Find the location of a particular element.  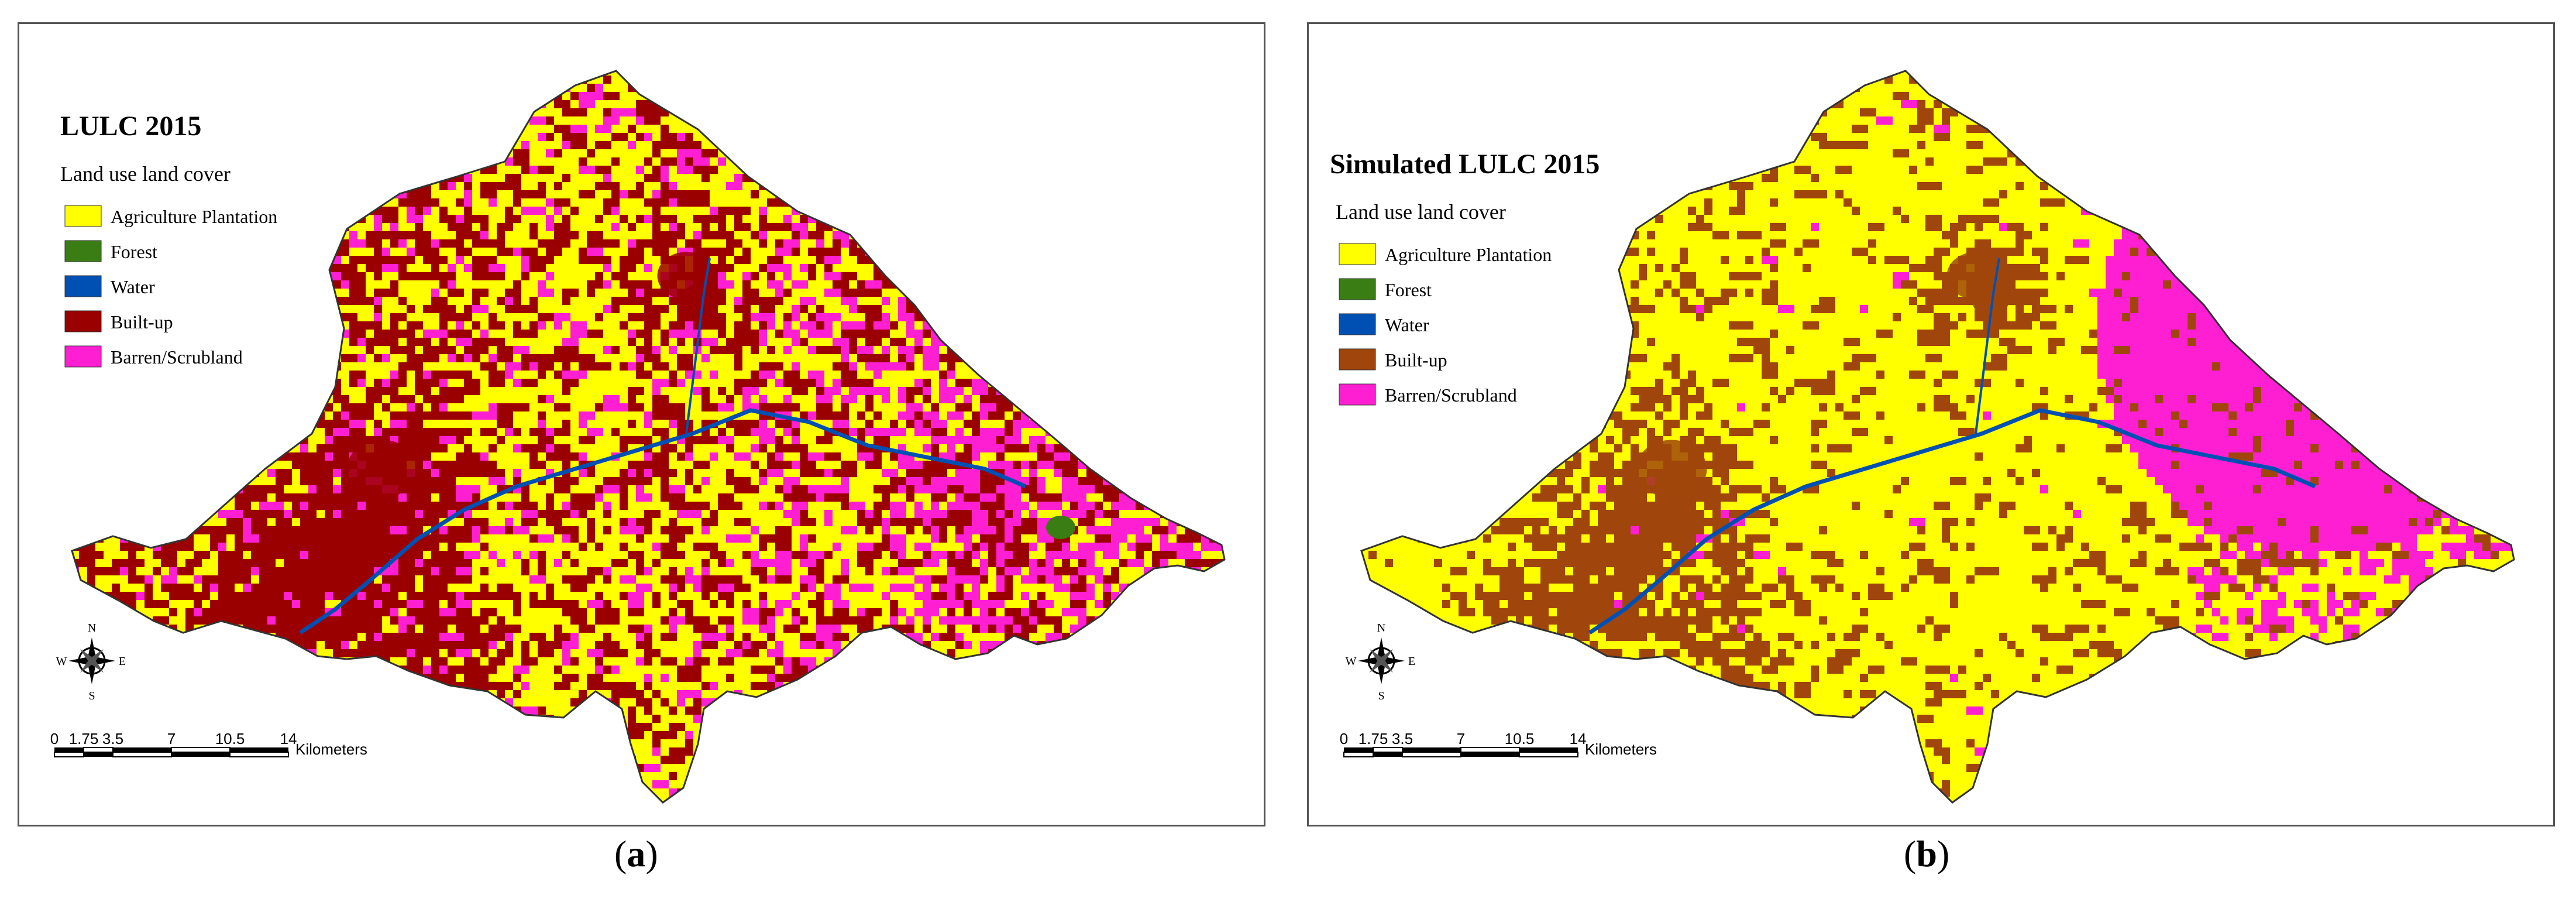

forest-patches is located at coordinates (2359, 434).